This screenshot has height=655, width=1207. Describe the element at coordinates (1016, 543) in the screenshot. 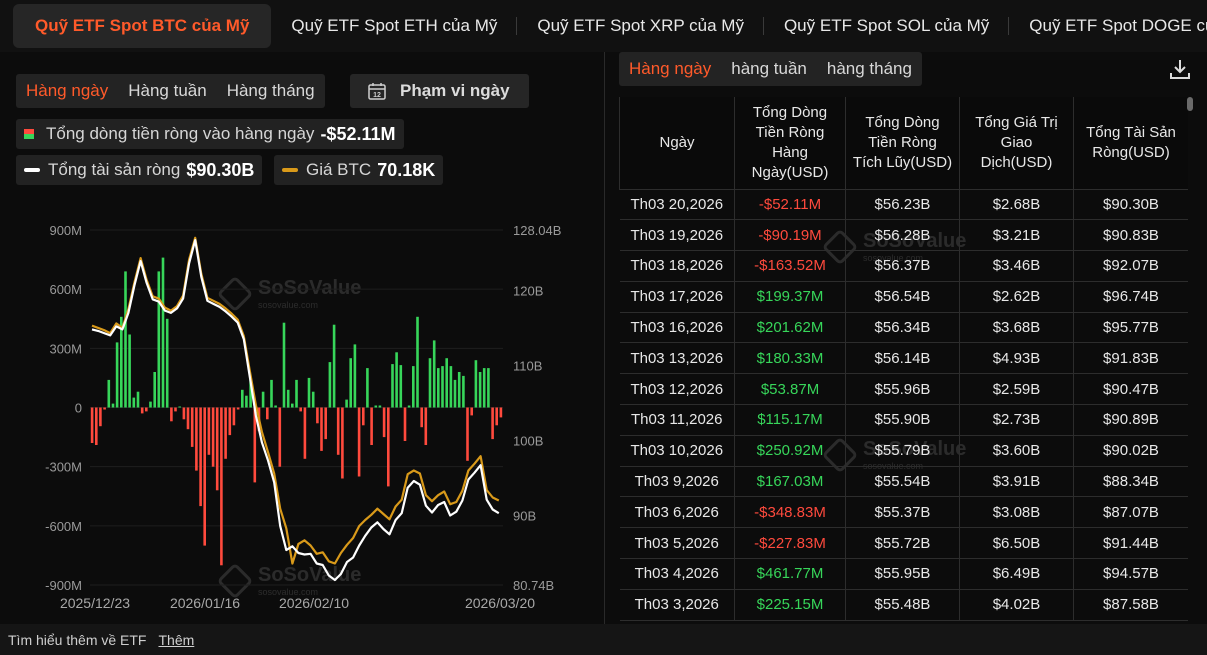

I see `cell-value-traded: $6.50B` at that location.